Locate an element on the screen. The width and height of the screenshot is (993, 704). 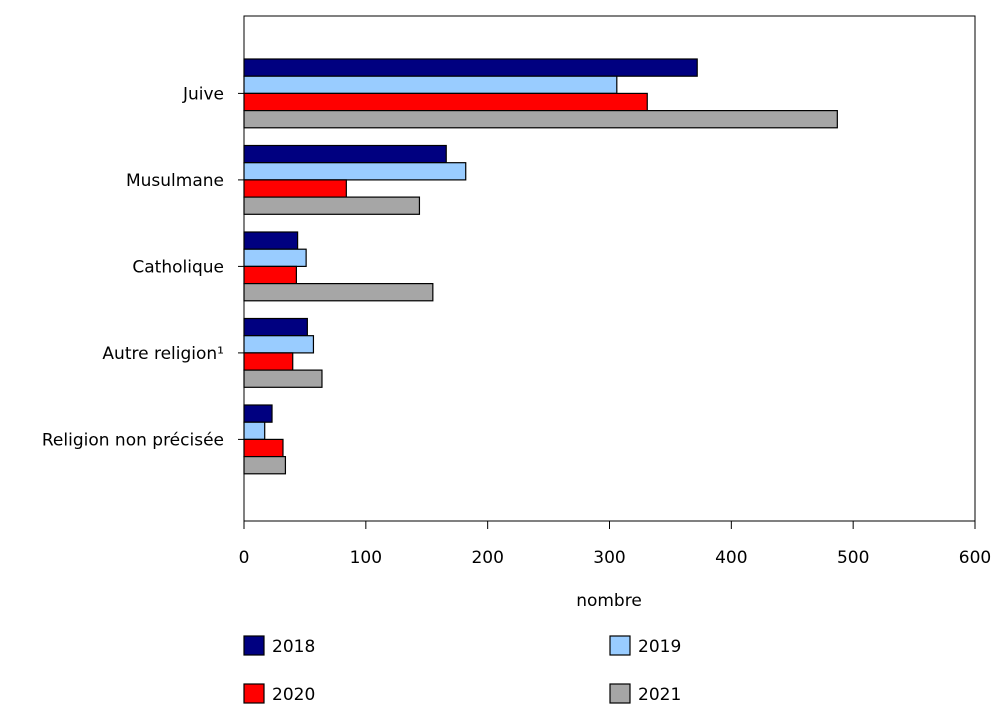
x-tick-label: 600 is located at coordinates (975, 558).